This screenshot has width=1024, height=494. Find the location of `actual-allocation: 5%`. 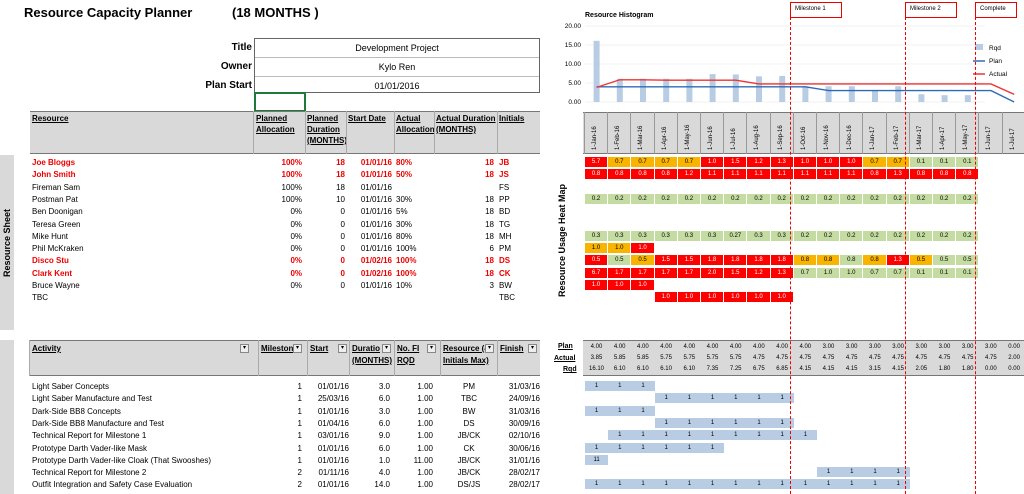

actual-allocation: 5% is located at coordinates (402, 212).